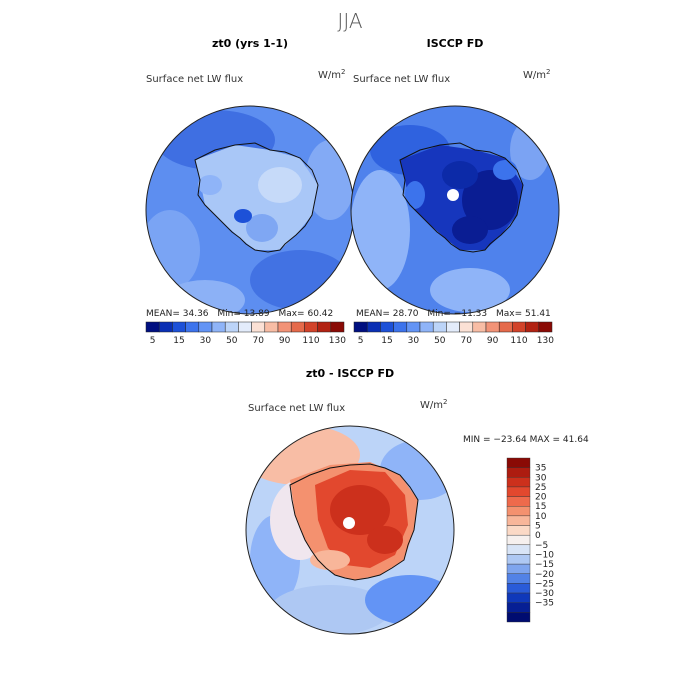  What do you see at coordinates (545, 341) in the screenshot?
I see `colorbar-tick-label: 130` at bounding box center [545, 341].